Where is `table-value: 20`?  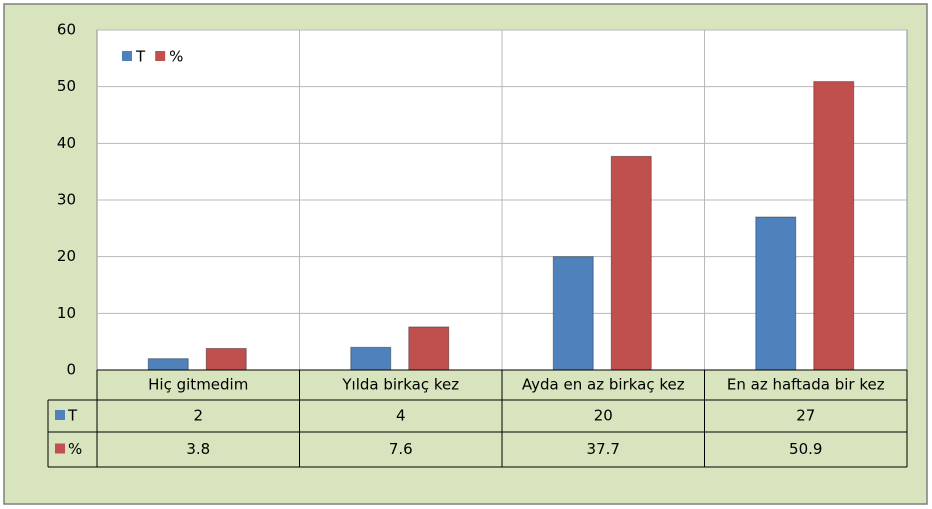 table-value: 20 is located at coordinates (603, 416).